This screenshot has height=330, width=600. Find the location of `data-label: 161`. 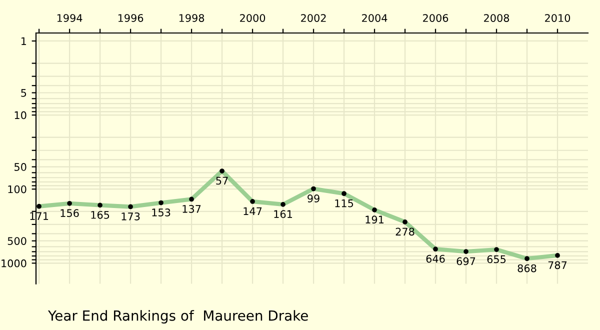

data-label: 161 is located at coordinates (283, 214).